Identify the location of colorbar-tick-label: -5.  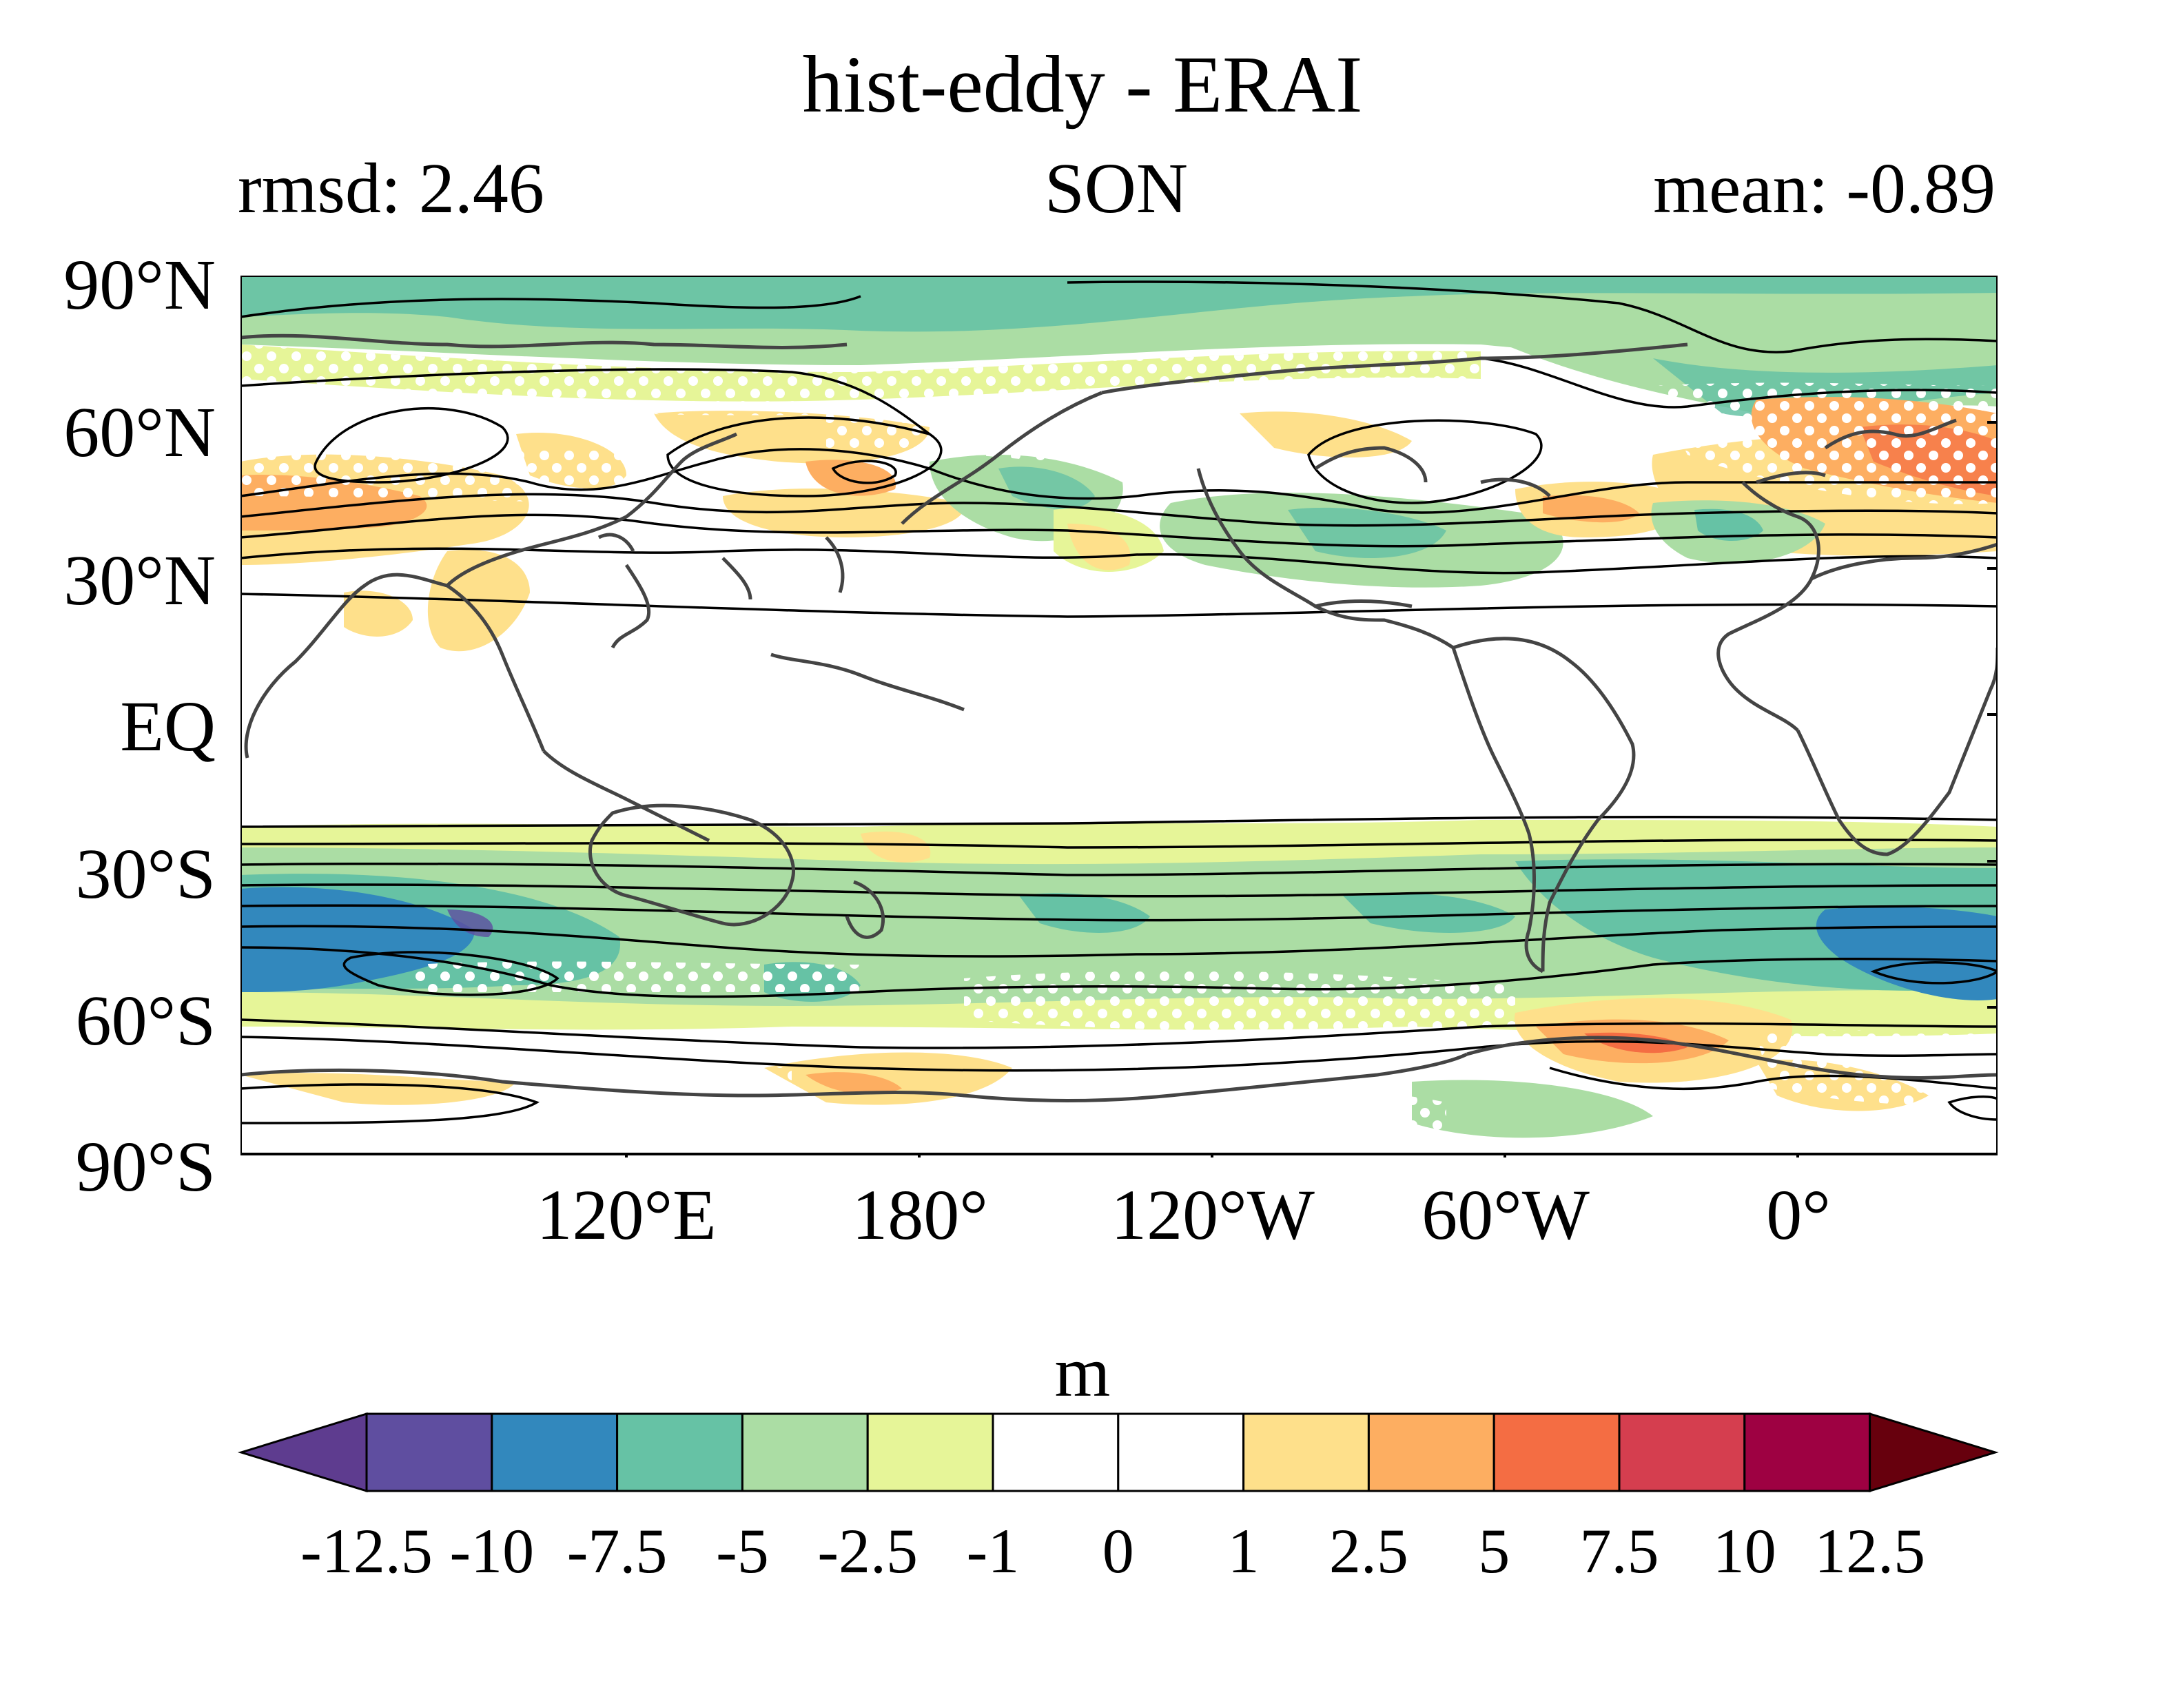
(742, 1551).